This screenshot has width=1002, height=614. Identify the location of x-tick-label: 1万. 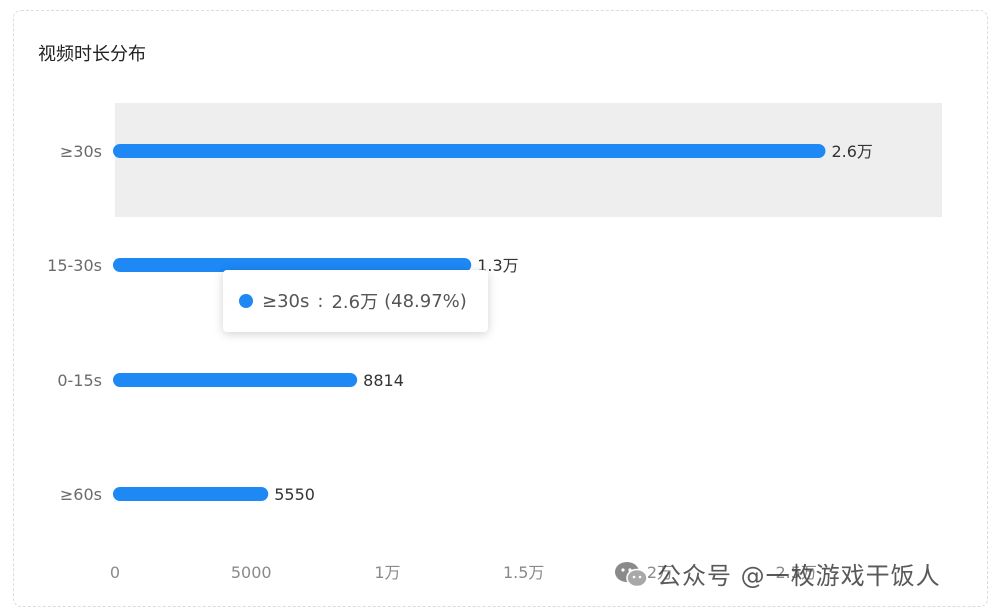
(387, 572).